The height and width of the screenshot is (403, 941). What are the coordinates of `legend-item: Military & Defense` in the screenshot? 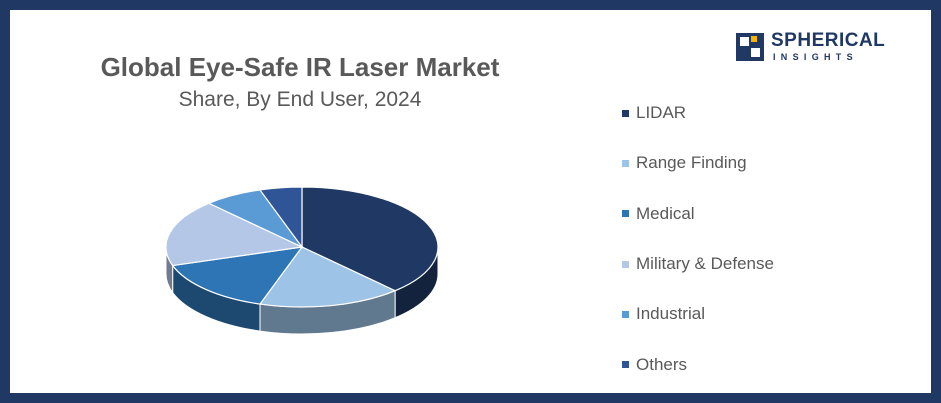 It's located at (767, 264).